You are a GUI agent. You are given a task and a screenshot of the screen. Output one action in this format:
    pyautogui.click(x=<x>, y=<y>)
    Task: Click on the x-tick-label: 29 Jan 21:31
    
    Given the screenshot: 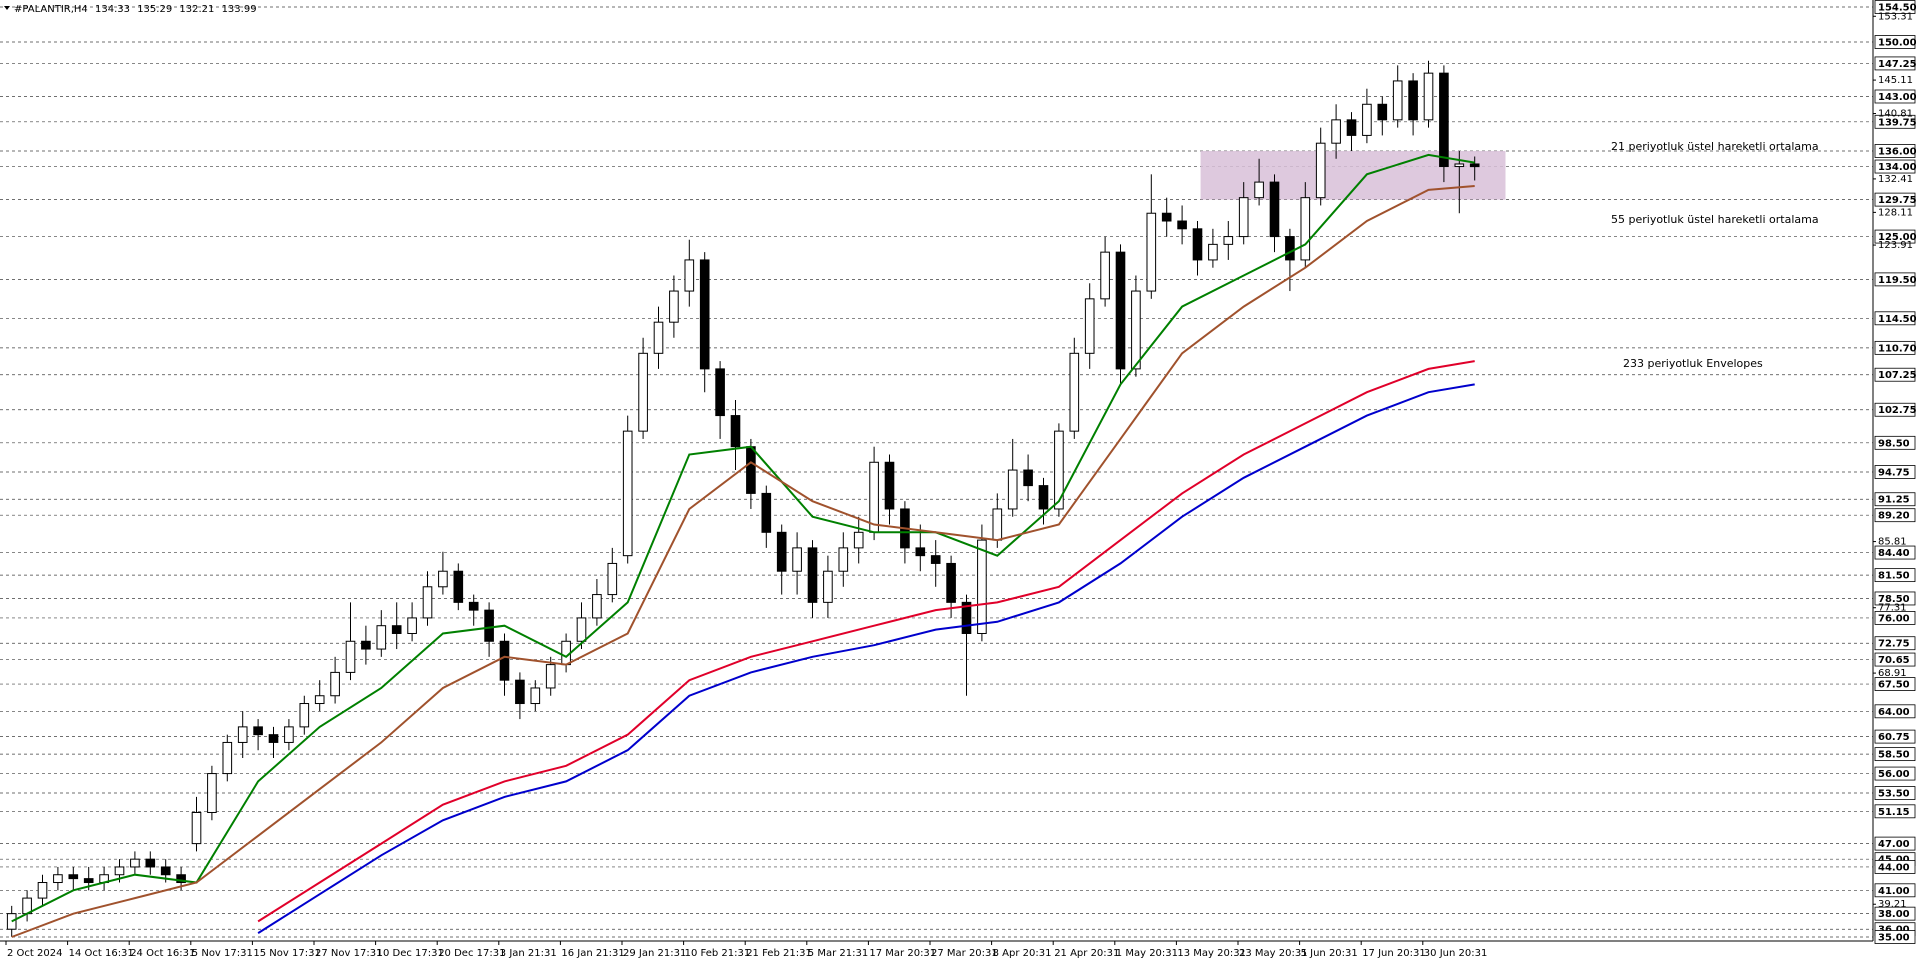 What is the action you would take?
    pyautogui.click(x=654, y=953)
    